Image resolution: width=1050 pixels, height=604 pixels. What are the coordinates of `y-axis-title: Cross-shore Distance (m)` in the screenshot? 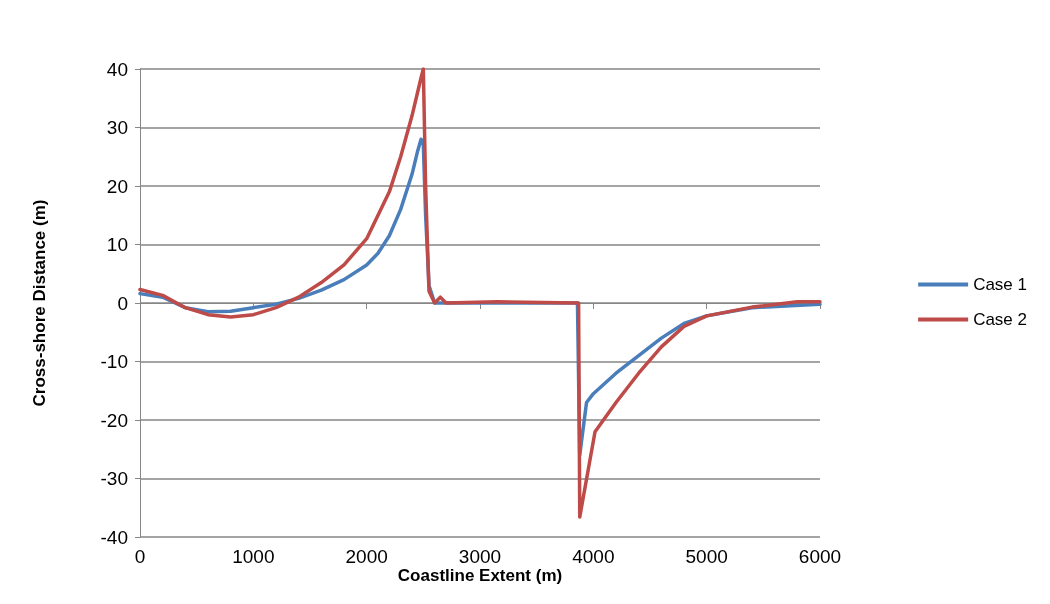 It's located at (39, 303).